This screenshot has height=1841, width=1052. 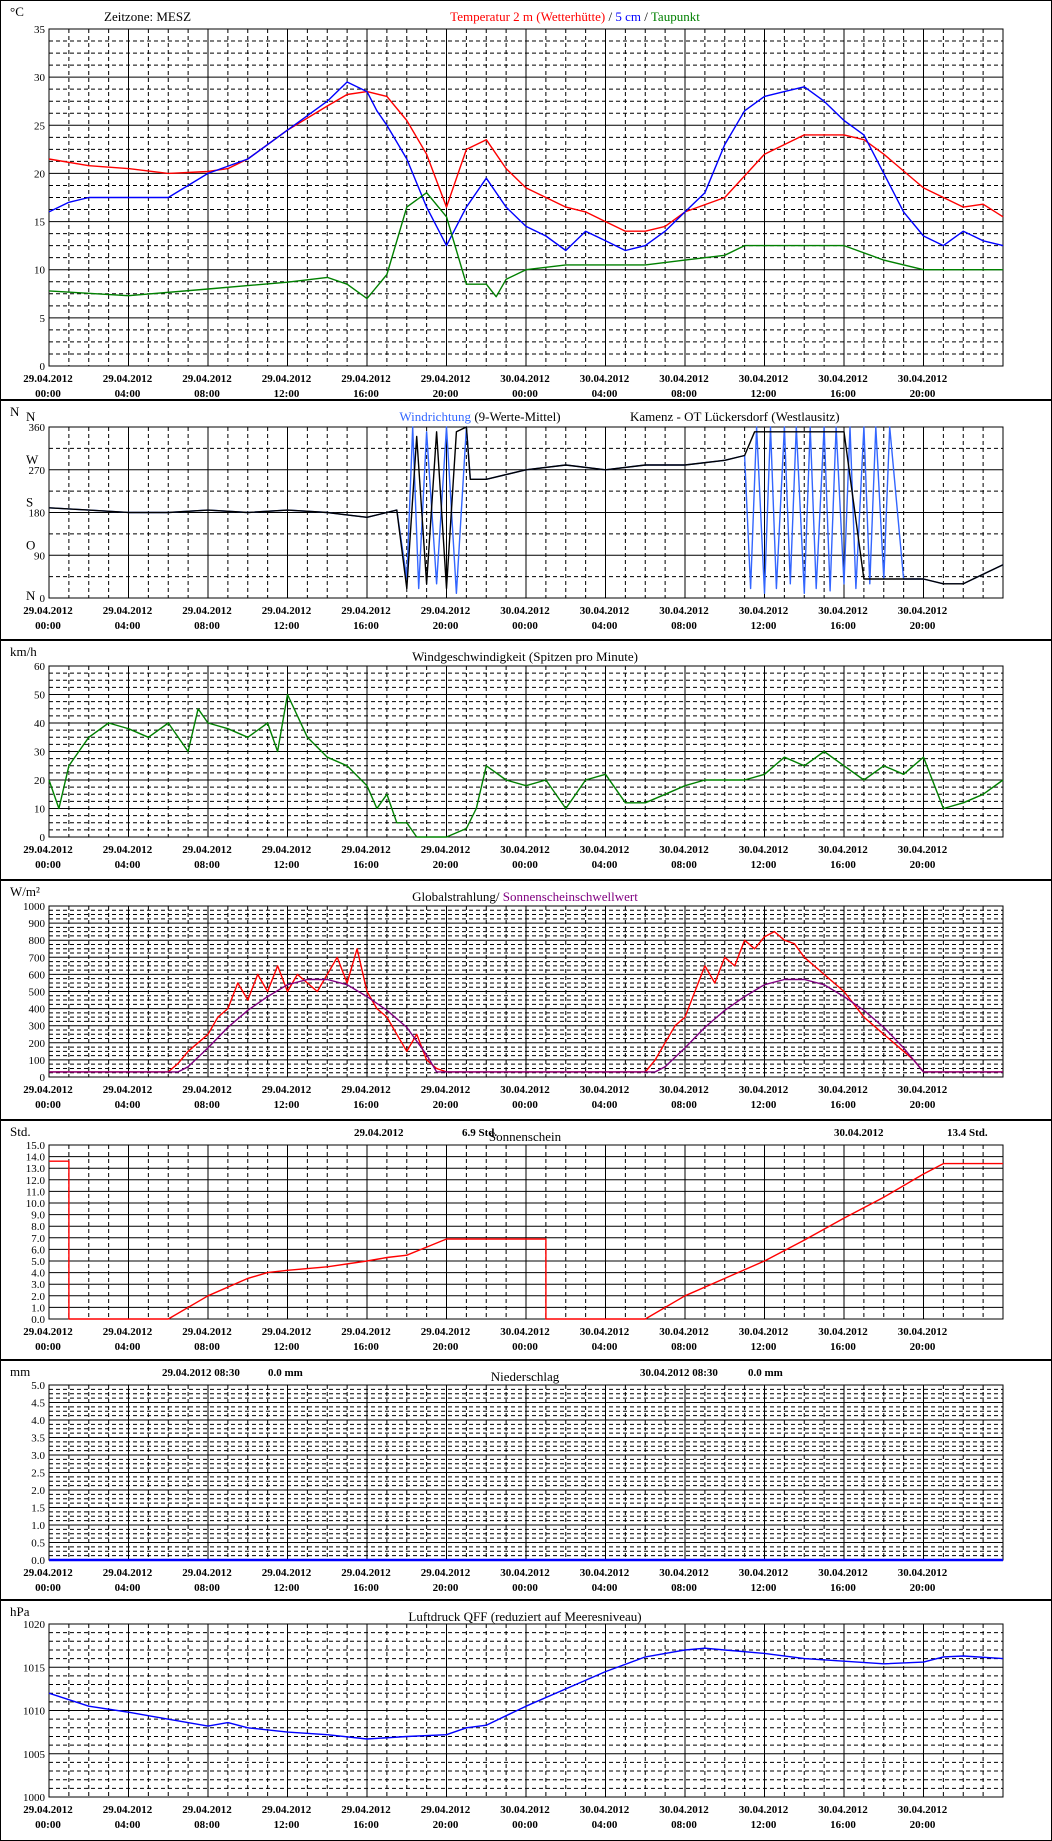 What do you see at coordinates (34, 1712) in the screenshot?
I see `y-tick-label: 1010` at bounding box center [34, 1712].